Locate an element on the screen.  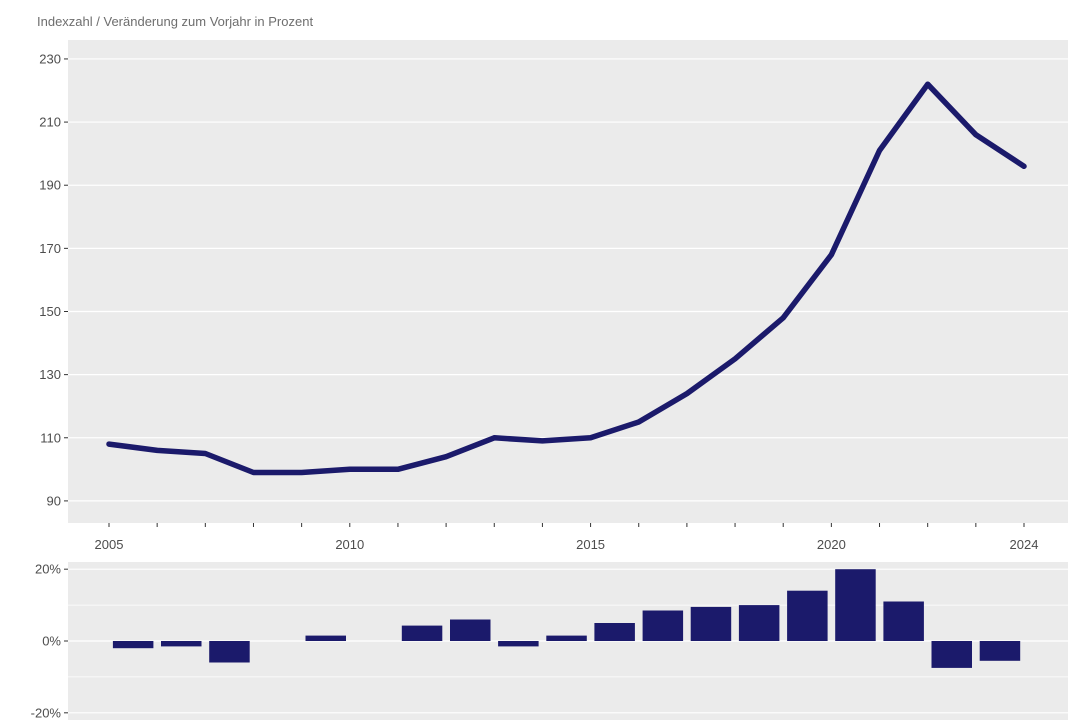
change-bar-2022 is located at coordinates (903, 621).